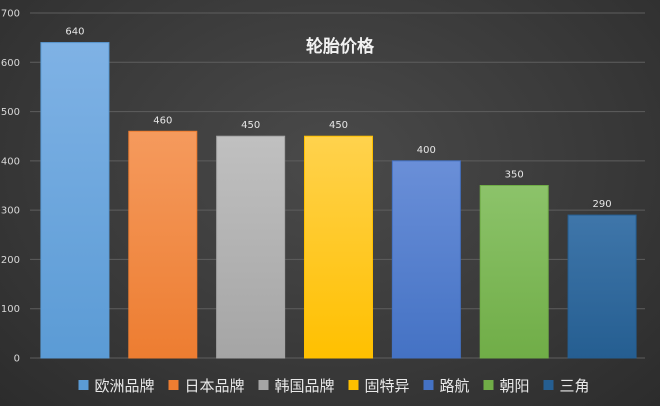 The image size is (660, 406). What do you see at coordinates (10, 187) in the screenshot?
I see `y-axis-ticks: 0 100 200 300 400 500 600 700` at bounding box center [10, 187].